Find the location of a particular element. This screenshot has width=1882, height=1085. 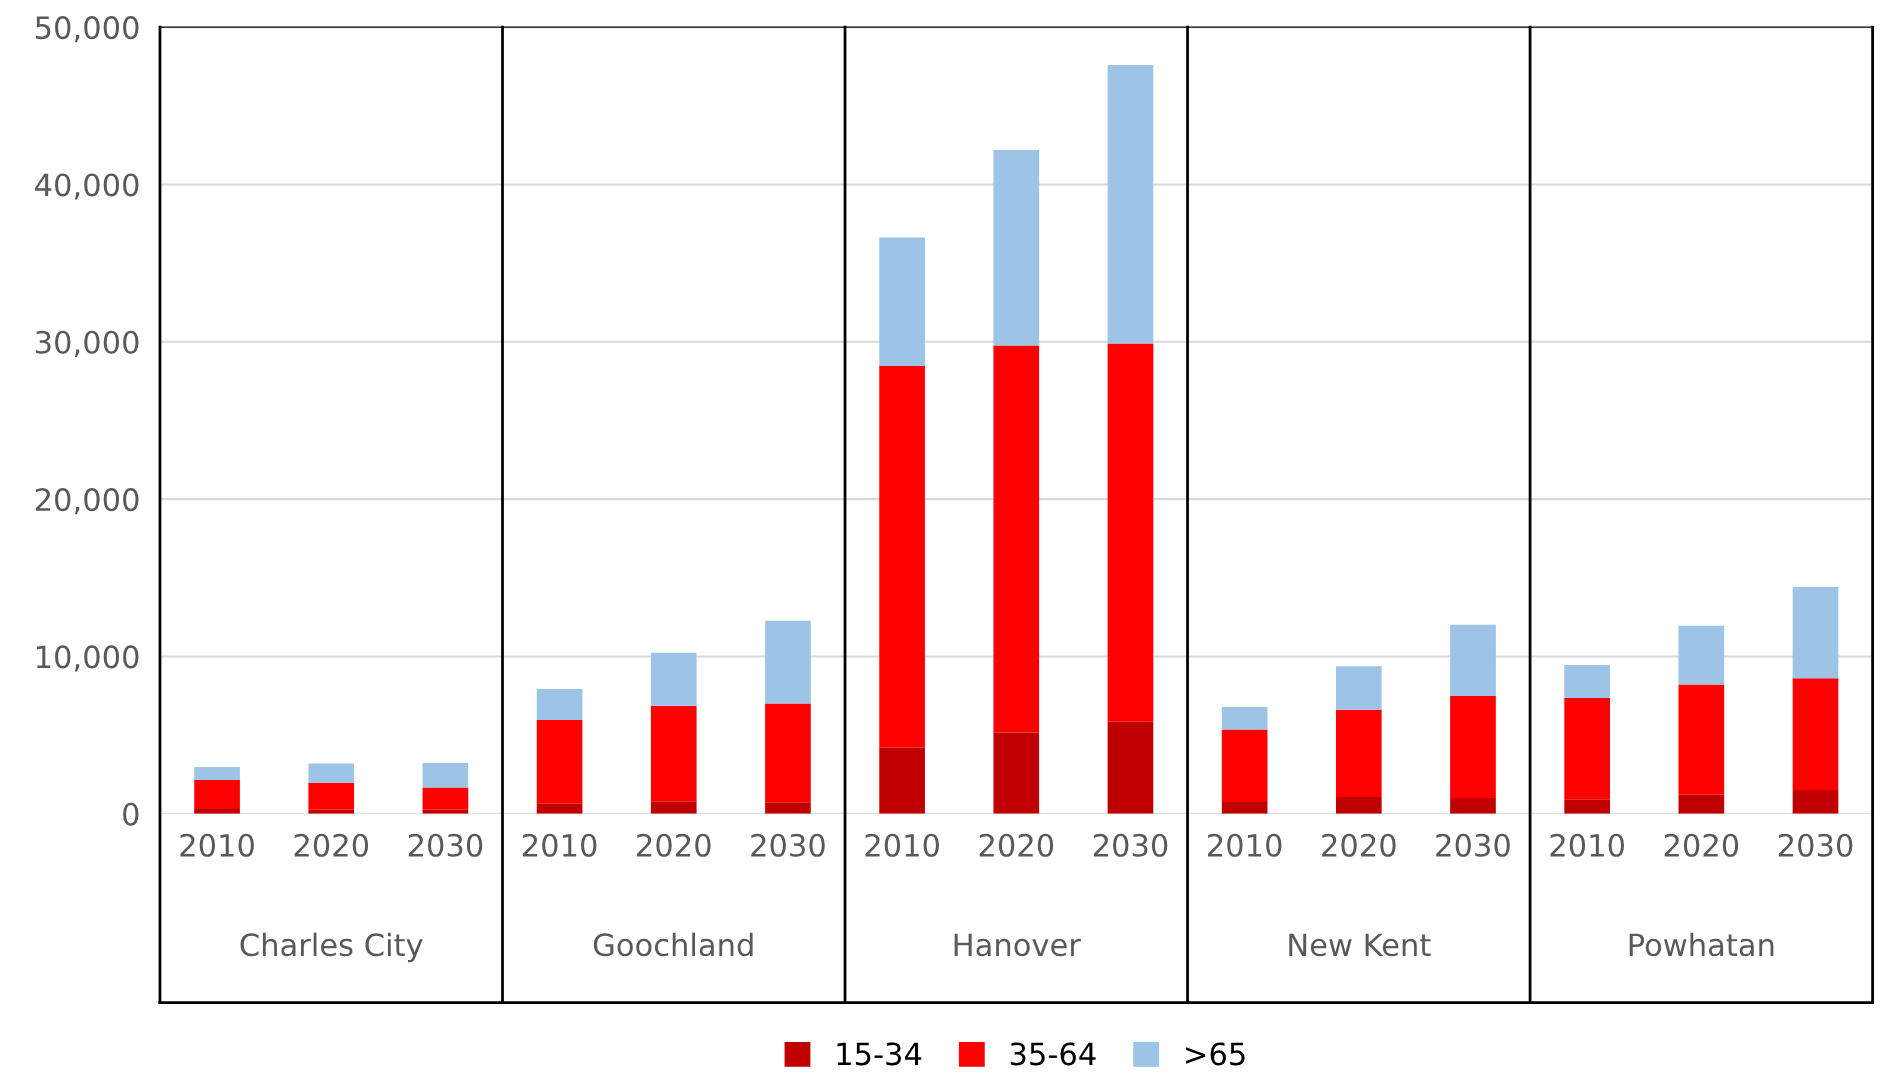

text: New Kent is located at coordinates (1360, 945).